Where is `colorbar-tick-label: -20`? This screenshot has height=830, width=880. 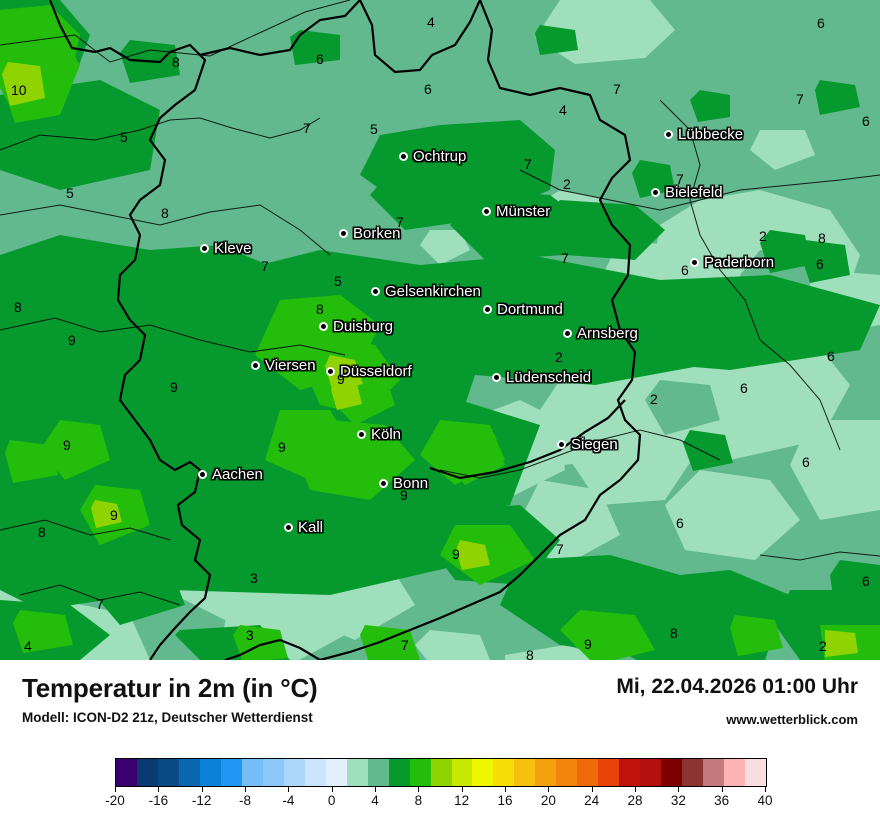
colorbar-tick-label: -20 is located at coordinates (115, 800).